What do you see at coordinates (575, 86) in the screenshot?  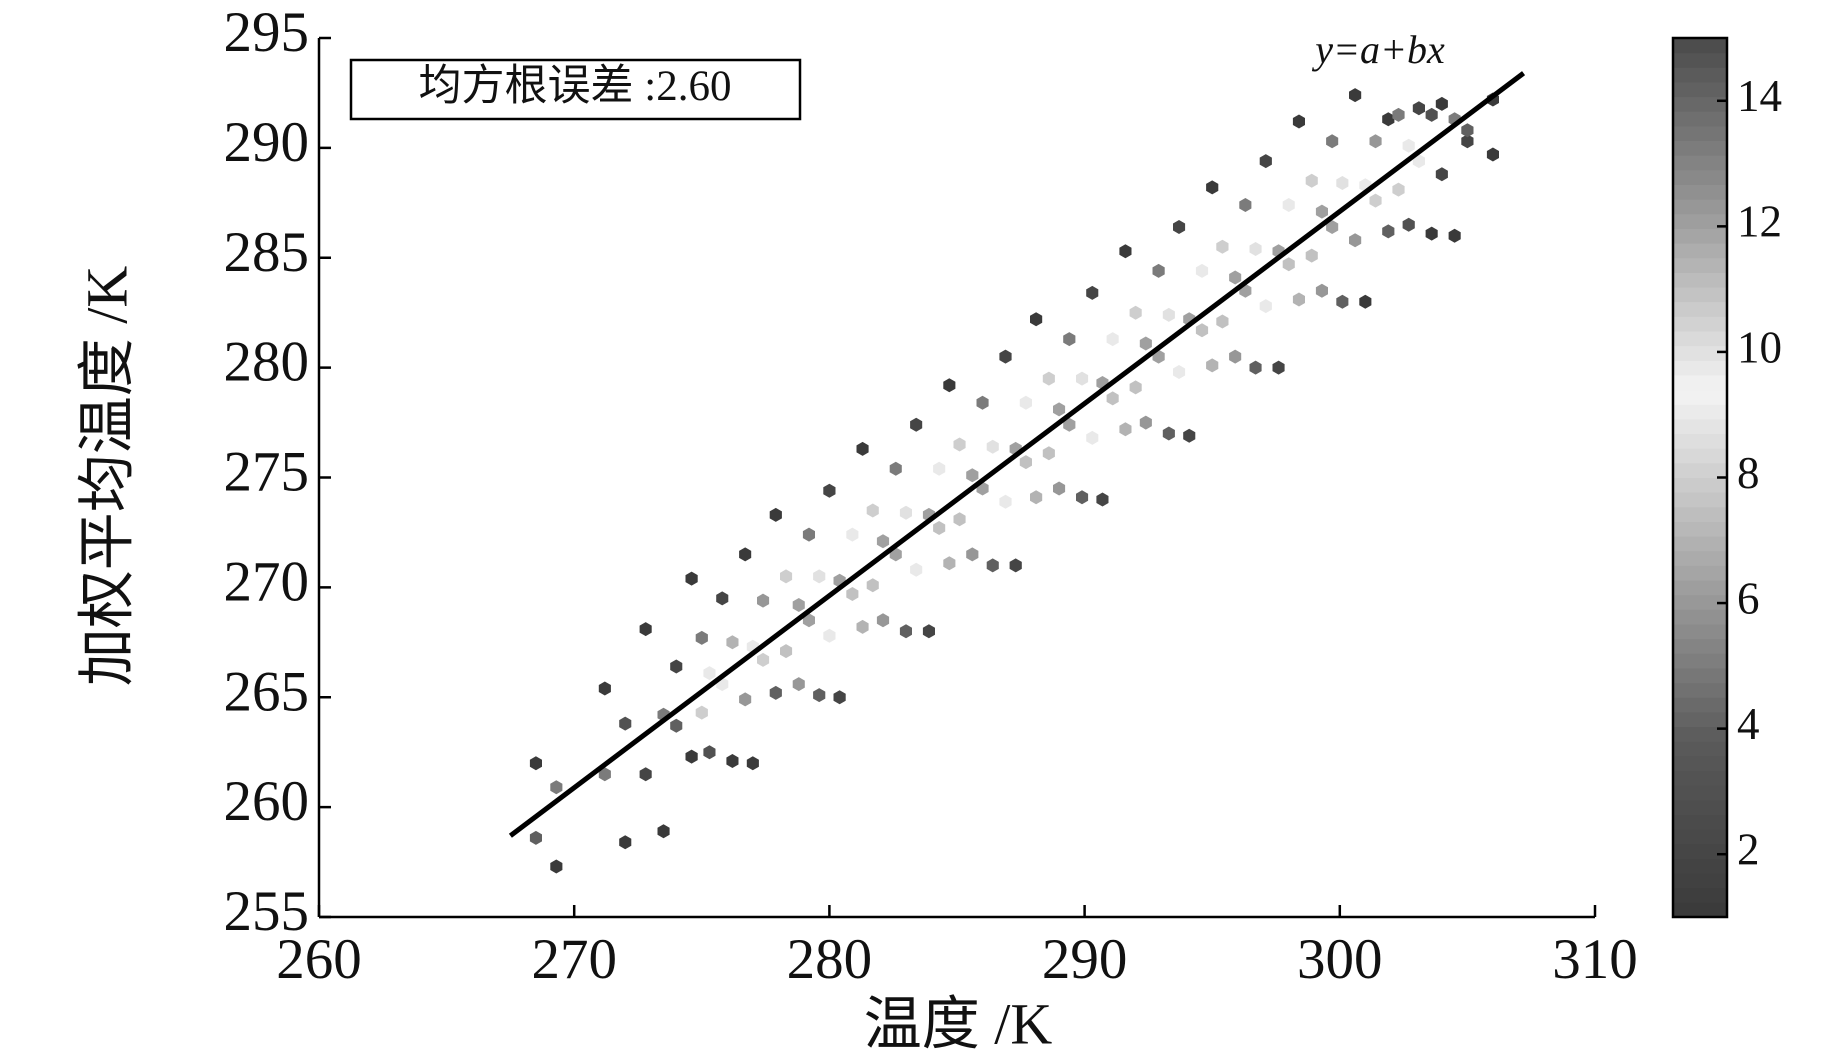 I see `annotation: 均方根误差 :2.60` at bounding box center [575, 86].